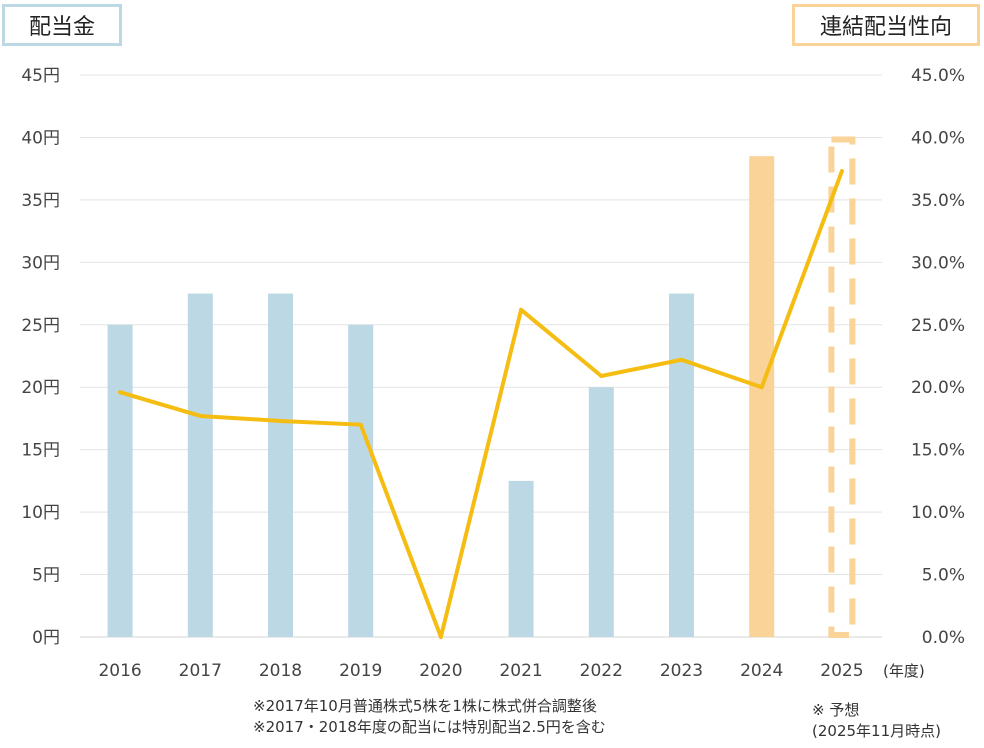 This screenshot has width=984, height=748. Describe the element at coordinates (681, 465) in the screenshot. I see `bar-2023` at that location.